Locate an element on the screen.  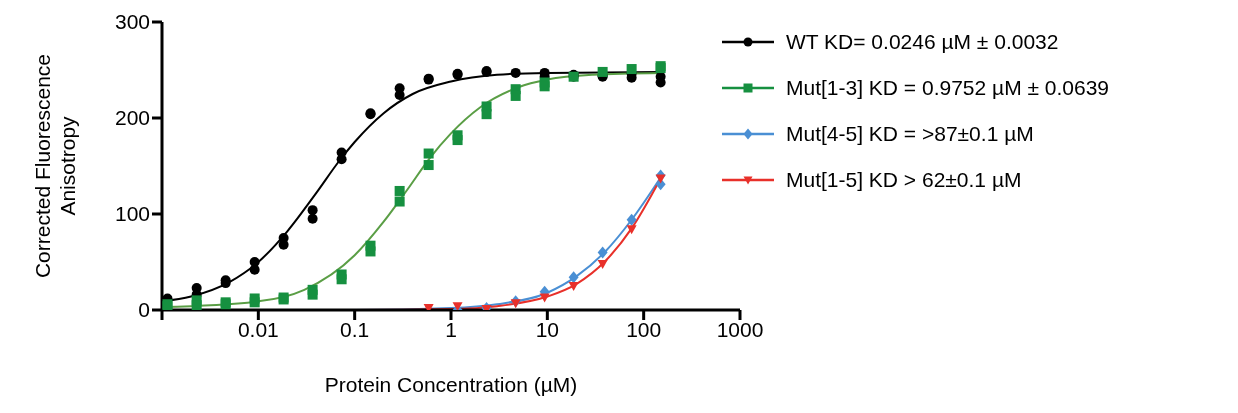
x-tick-label: 0.1 is located at coordinates (355, 329).